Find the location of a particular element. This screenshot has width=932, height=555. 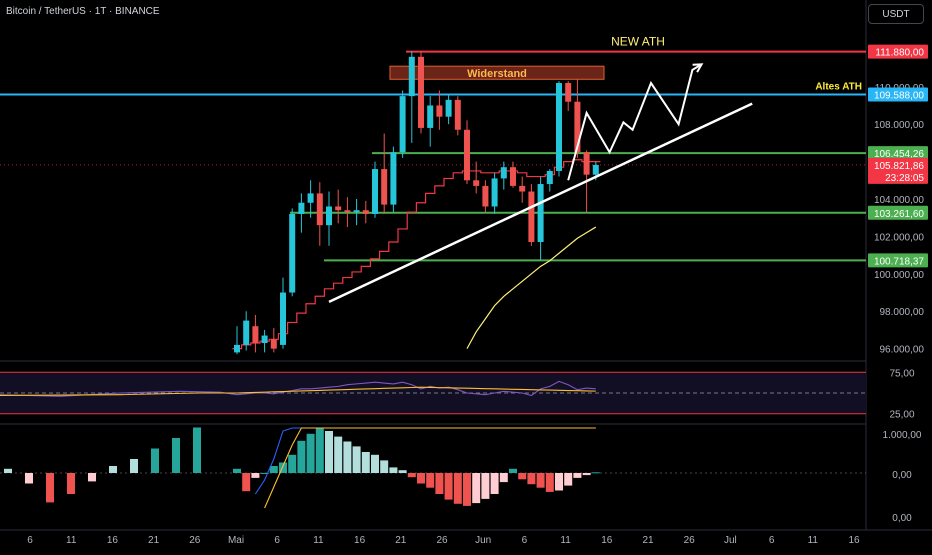

price-tick: 108.000,00 is located at coordinates (899, 125).